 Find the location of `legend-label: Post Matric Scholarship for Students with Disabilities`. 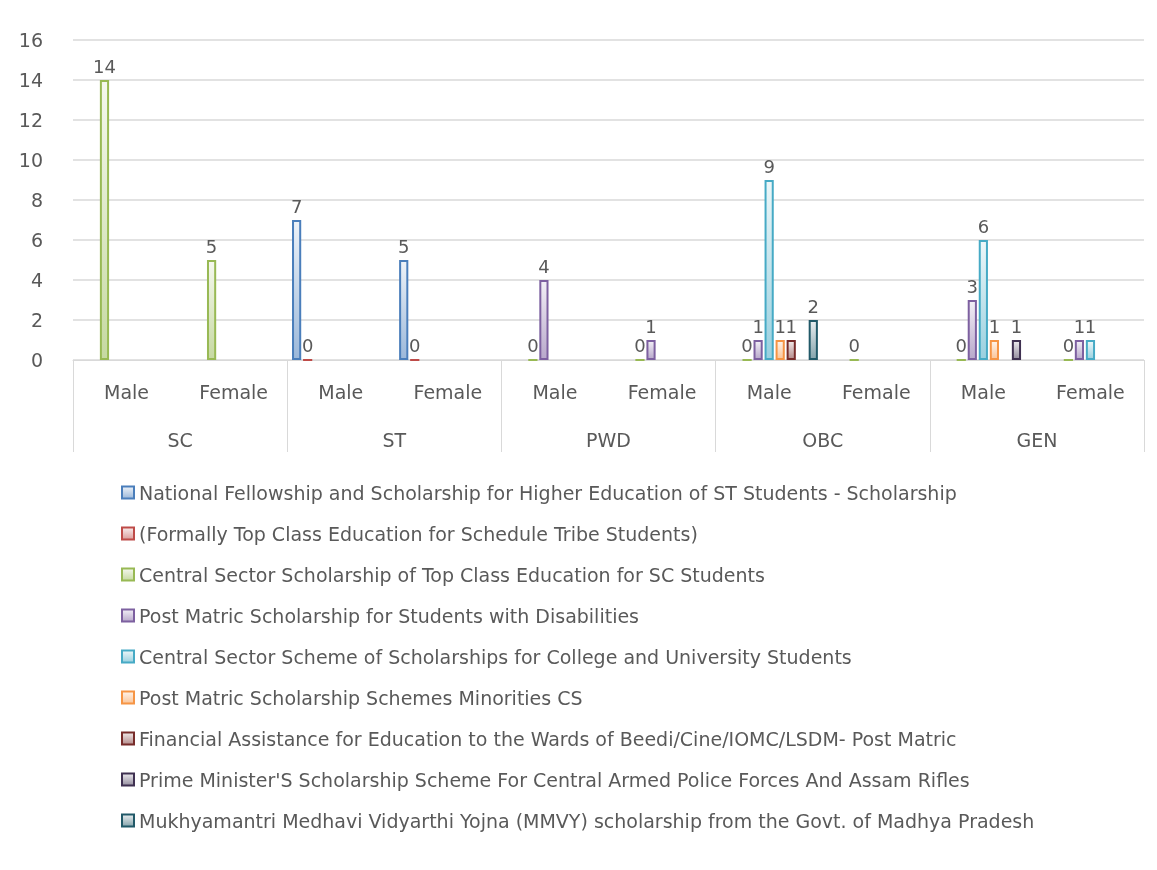

legend-label: Post Matric Scholarship for Students with Disabilities is located at coordinates (389, 615).